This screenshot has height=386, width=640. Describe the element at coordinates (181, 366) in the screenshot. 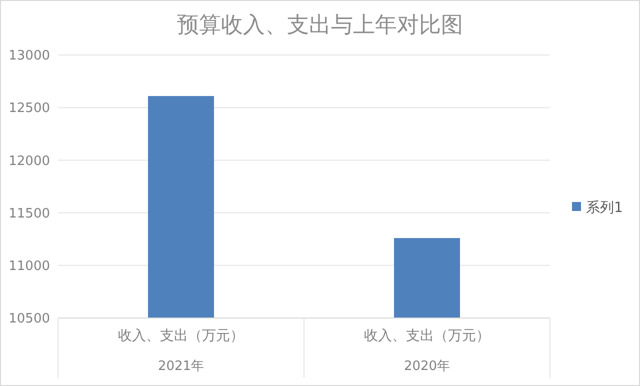

I see `text: 2021年` at that location.